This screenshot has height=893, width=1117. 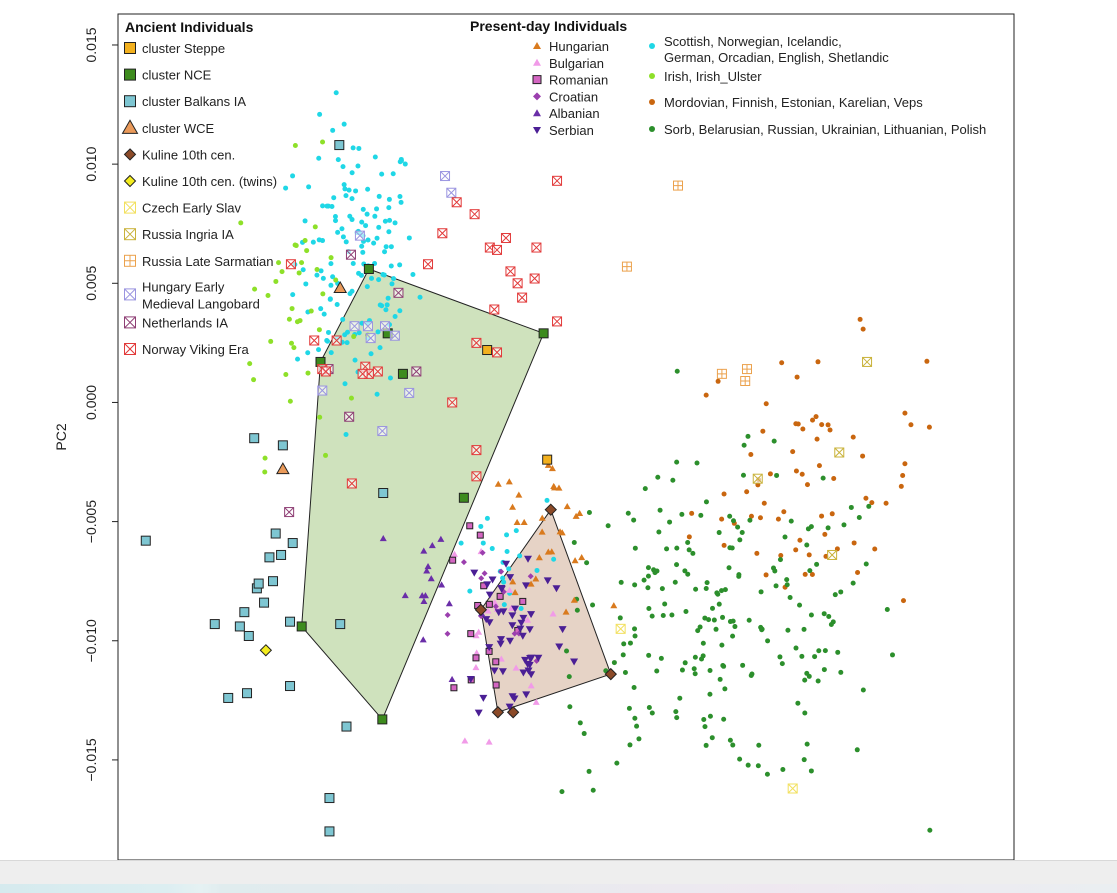 I want to click on legend-cluster-wce-swatch, so click(x=130, y=126).